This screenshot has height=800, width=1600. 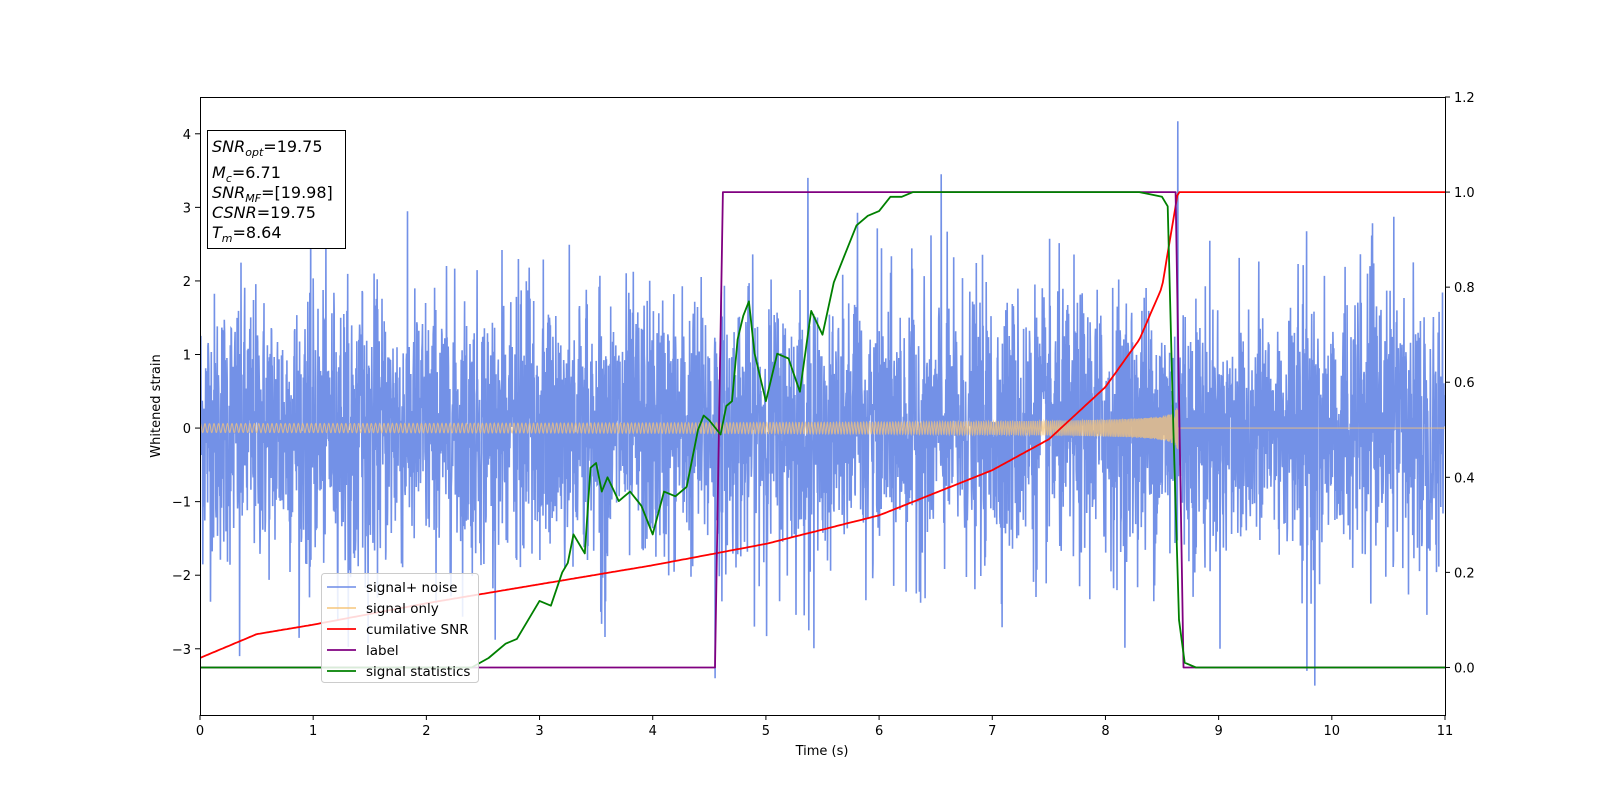 What do you see at coordinates (187, 282) in the screenshot?
I see `y-tick-label: 2` at bounding box center [187, 282].